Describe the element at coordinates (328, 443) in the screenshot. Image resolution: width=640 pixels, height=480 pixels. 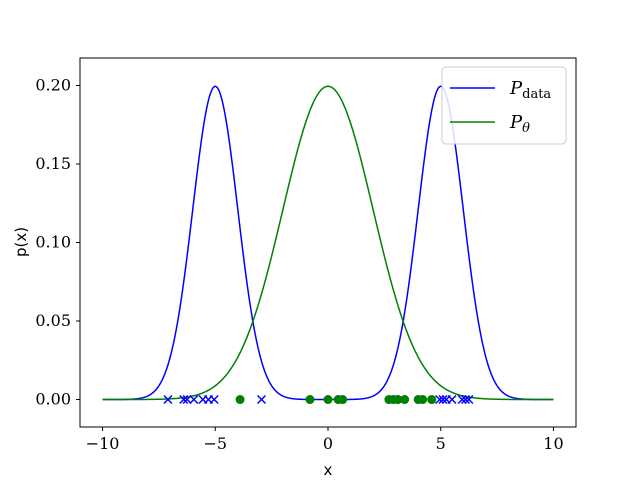
I see `x-tick-label: 0` at that location.